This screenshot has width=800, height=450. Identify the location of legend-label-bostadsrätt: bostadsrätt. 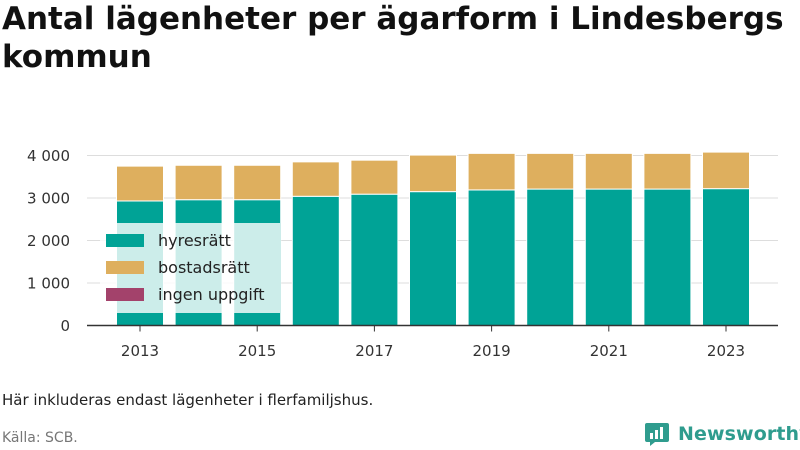
(204, 267).